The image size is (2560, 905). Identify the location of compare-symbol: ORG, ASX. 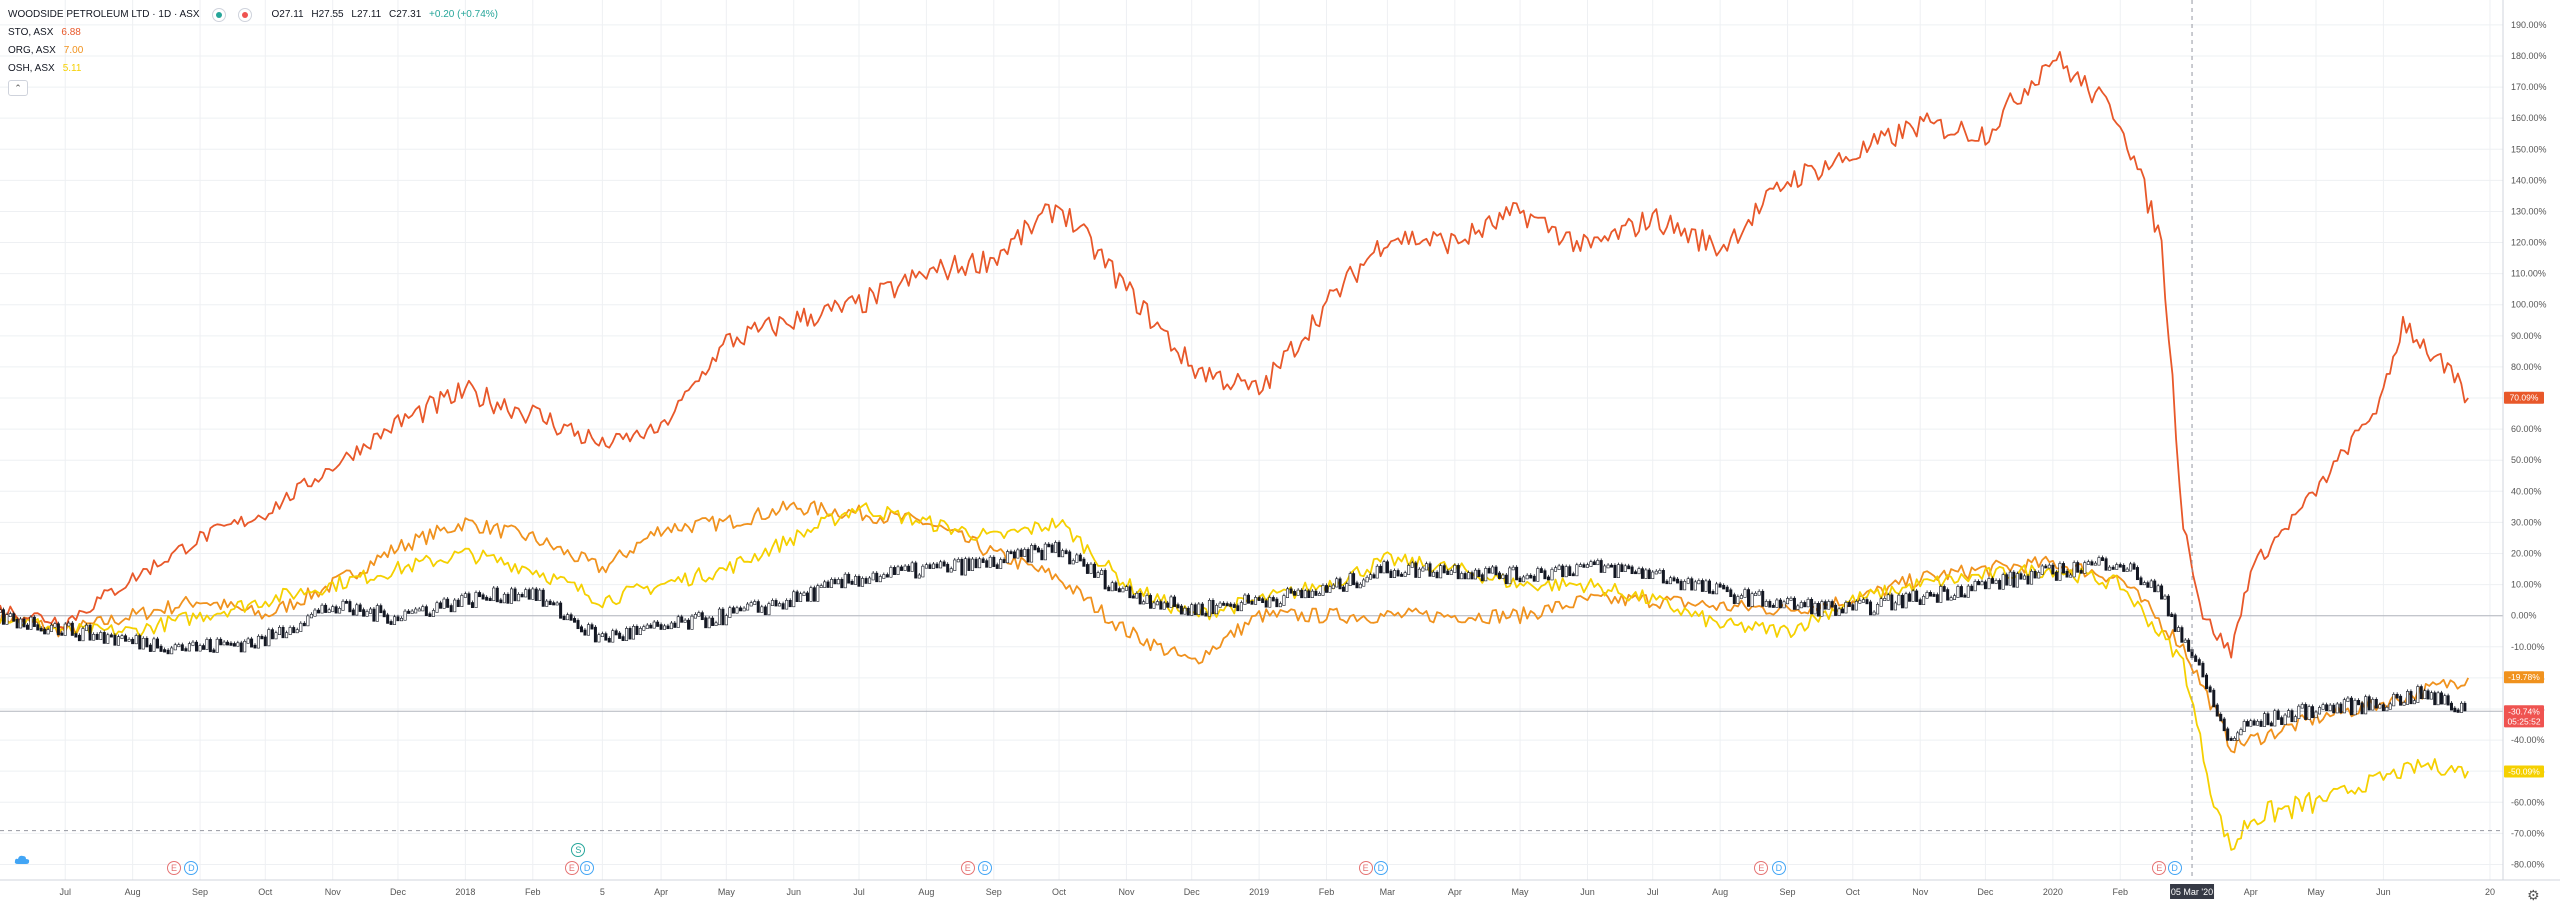
(32, 50).